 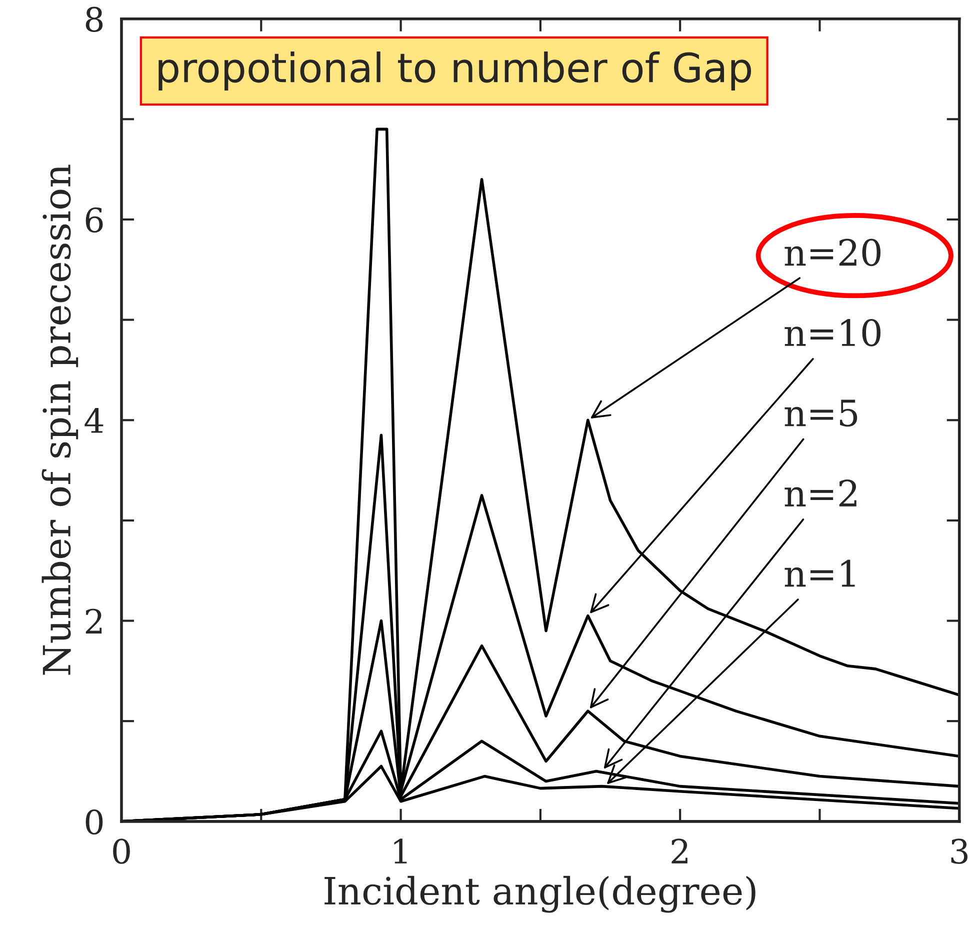 I want to click on y-tick-label: 2, so click(x=94, y=621).